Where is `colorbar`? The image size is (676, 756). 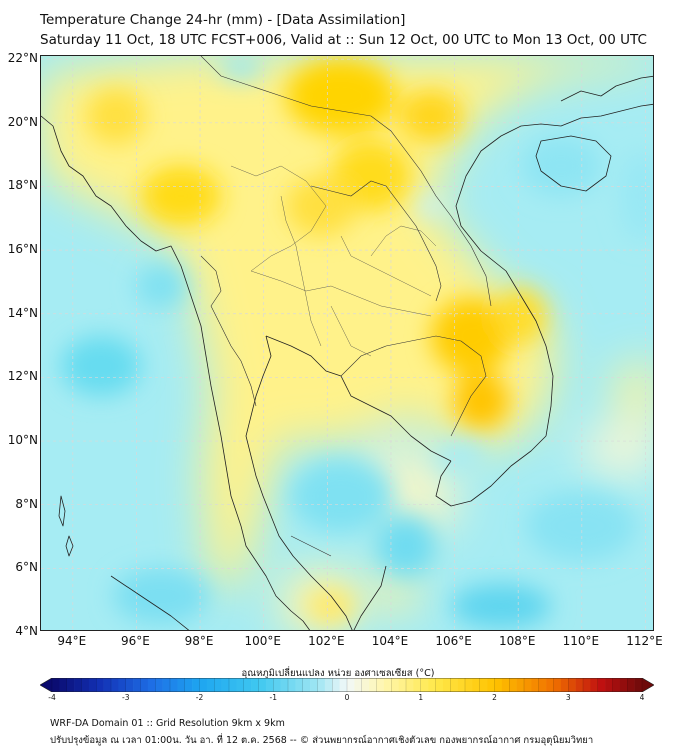
colorbar is located at coordinates (347, 685).